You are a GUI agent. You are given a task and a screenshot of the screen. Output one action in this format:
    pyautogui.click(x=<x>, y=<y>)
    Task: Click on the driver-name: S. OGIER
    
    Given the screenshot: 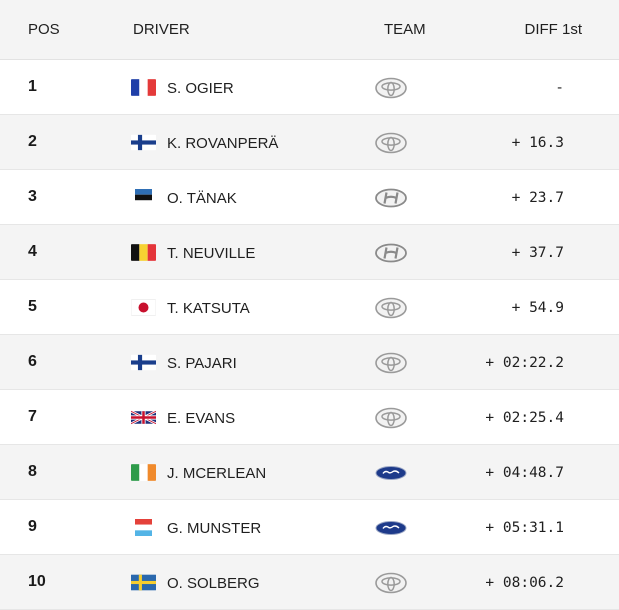 What is the action you would take?
    pyautogui.click(x=200, y=88)
    